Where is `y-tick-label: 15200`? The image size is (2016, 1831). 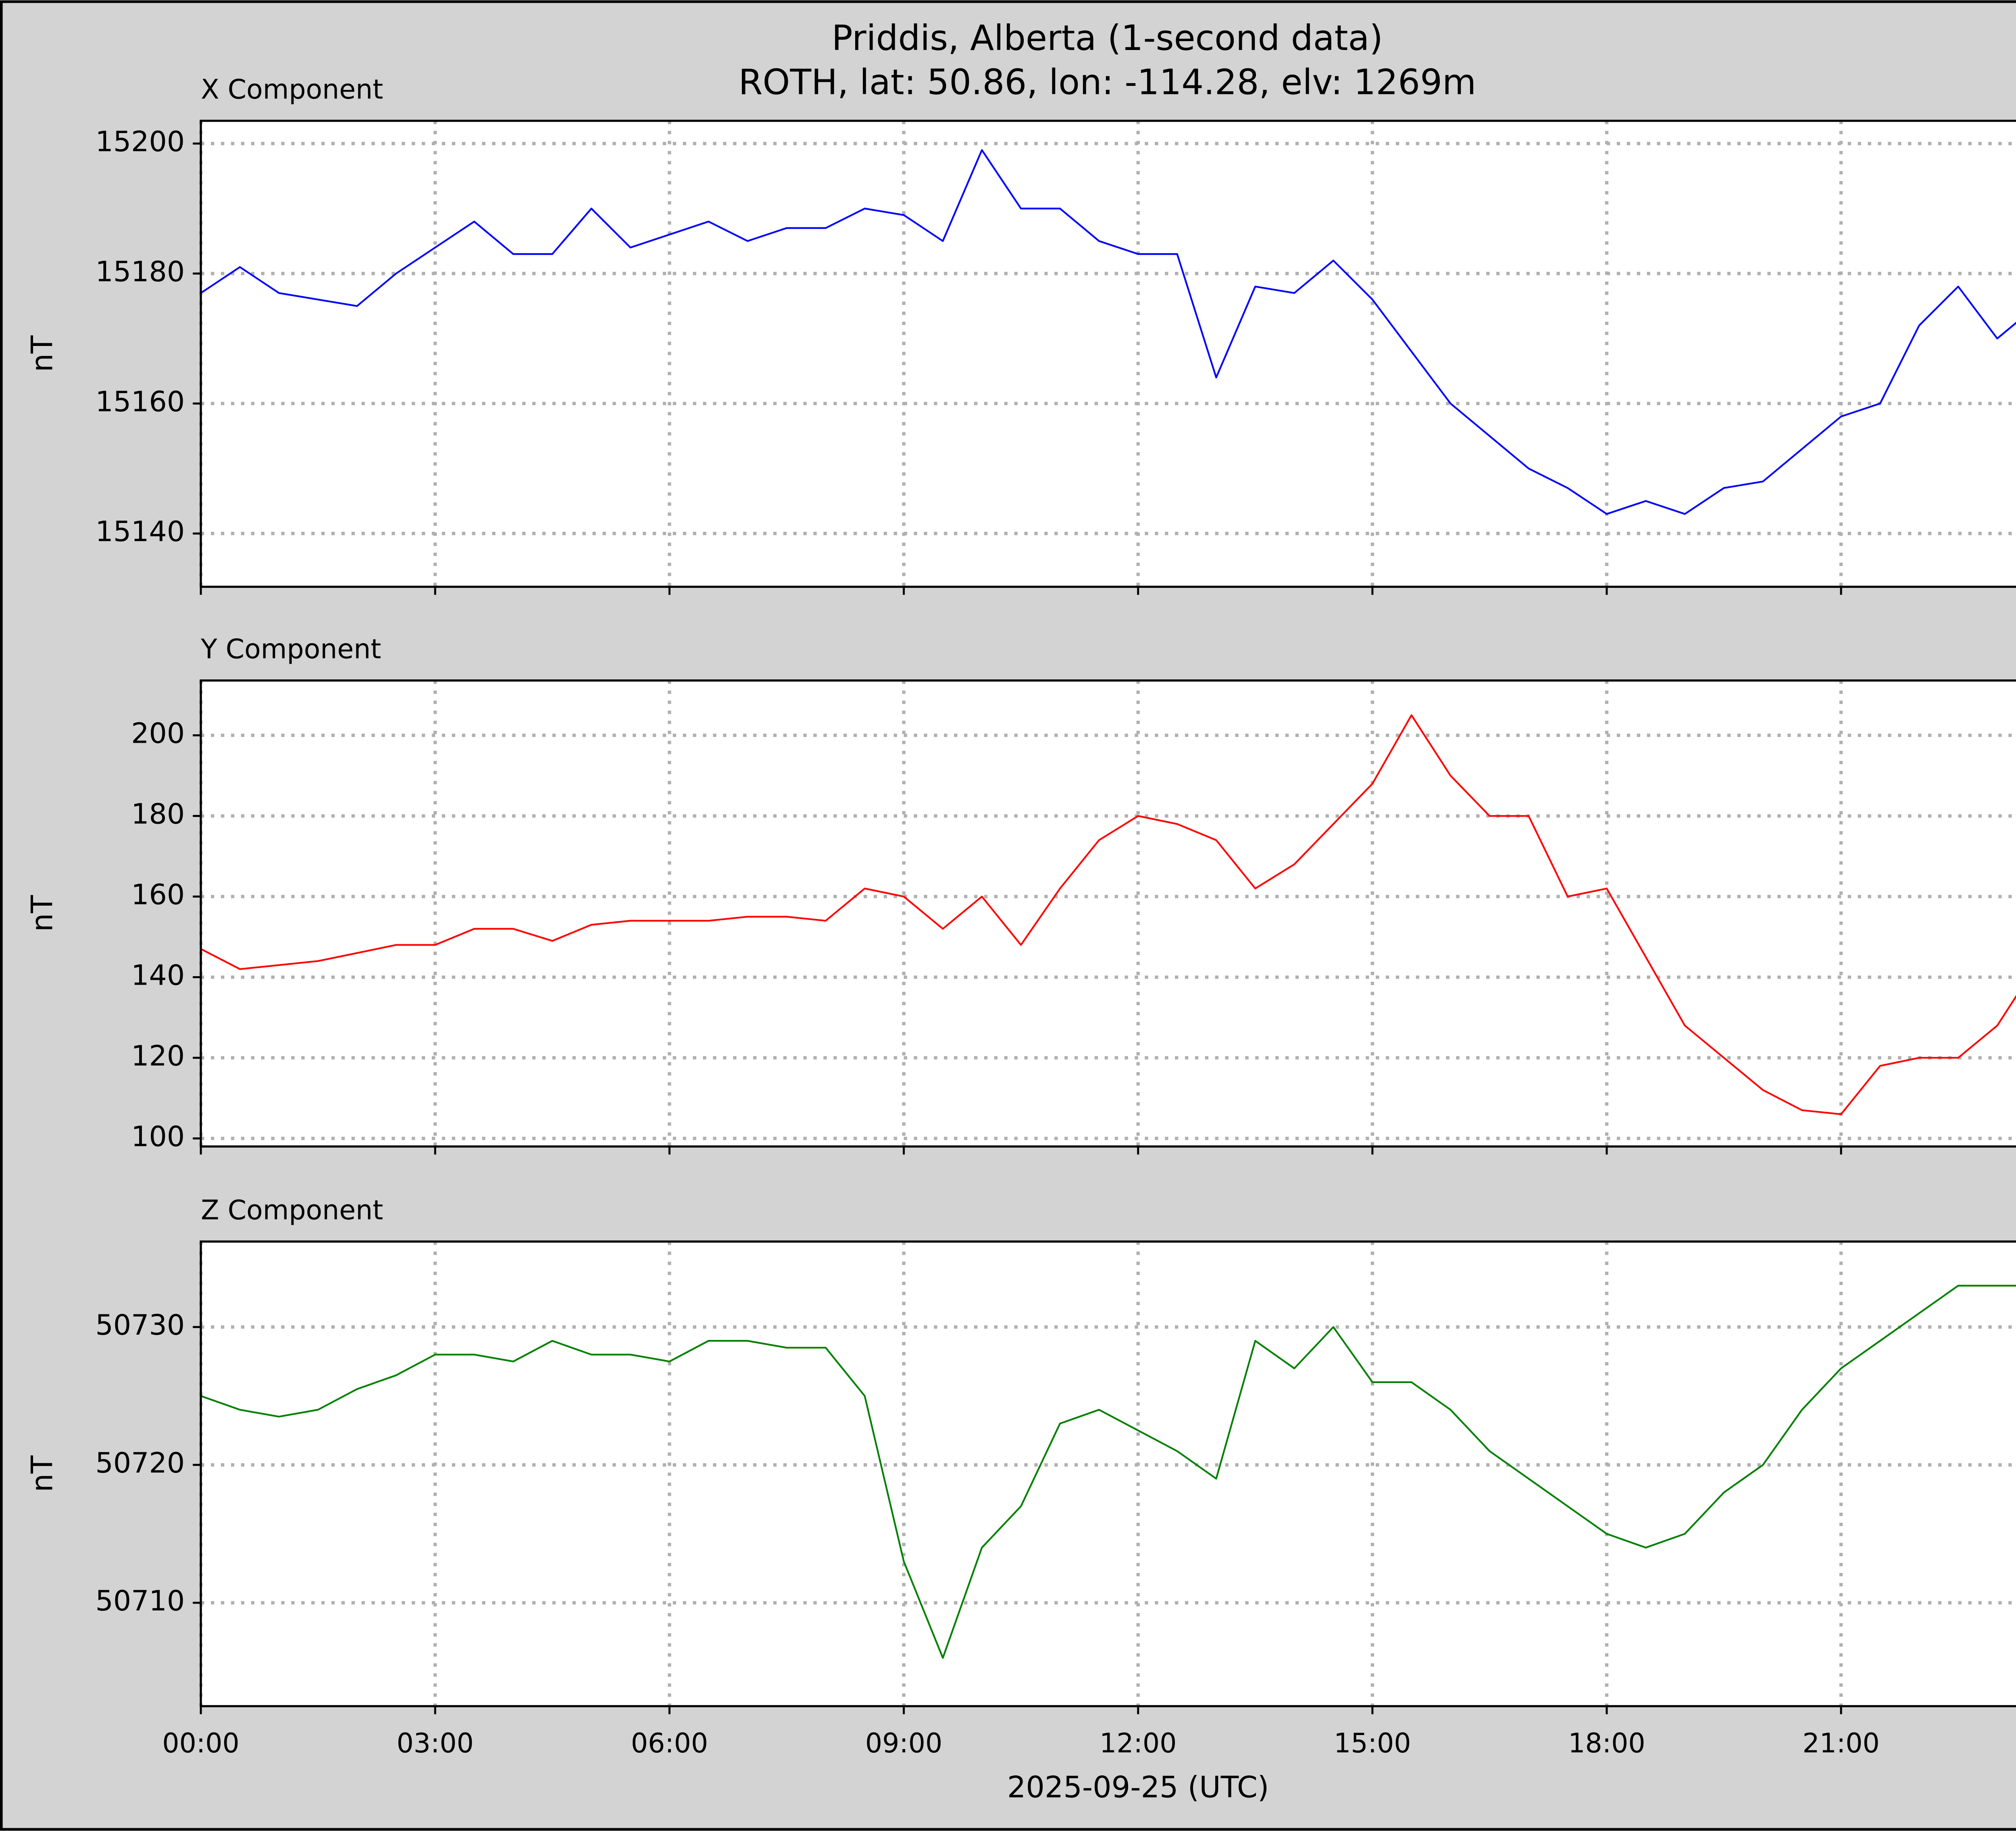 y-tick-label: 15200 is located at coordinates (140, 141).